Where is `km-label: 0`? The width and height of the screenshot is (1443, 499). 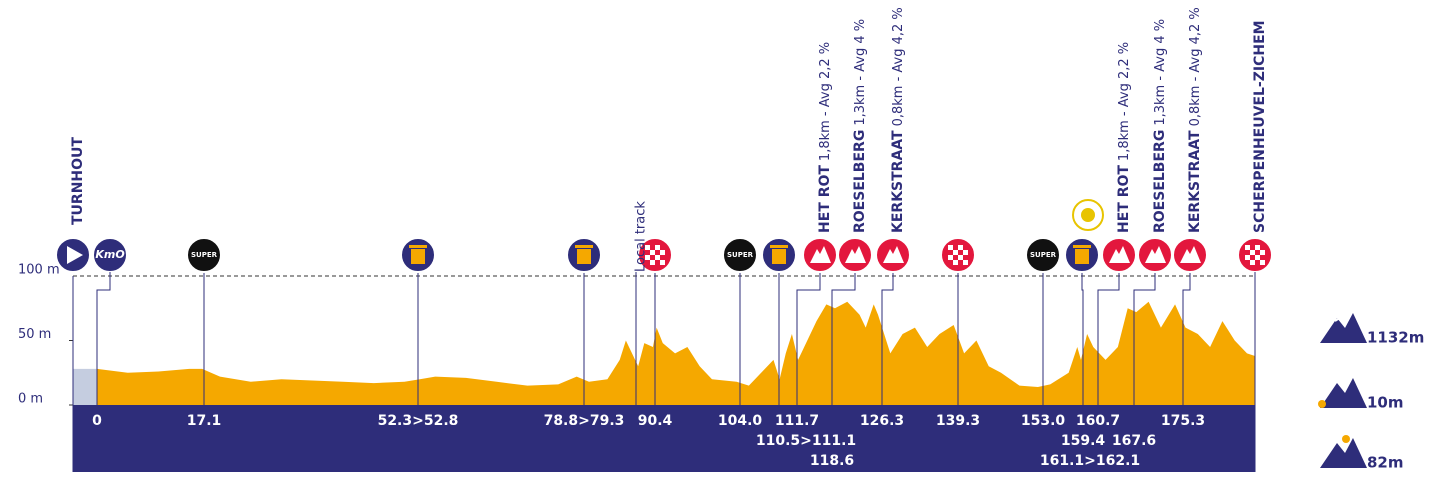
km-label: 0 is located at coordinates (97, 421).